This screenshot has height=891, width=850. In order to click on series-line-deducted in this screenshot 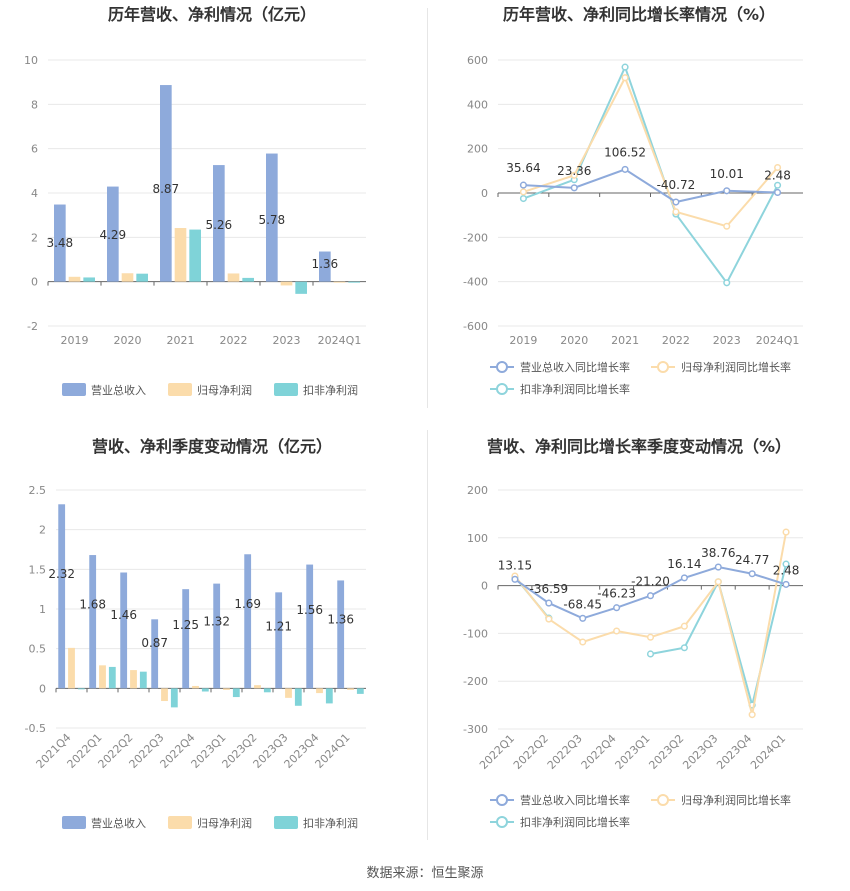, I will do `click(651, 174)`.